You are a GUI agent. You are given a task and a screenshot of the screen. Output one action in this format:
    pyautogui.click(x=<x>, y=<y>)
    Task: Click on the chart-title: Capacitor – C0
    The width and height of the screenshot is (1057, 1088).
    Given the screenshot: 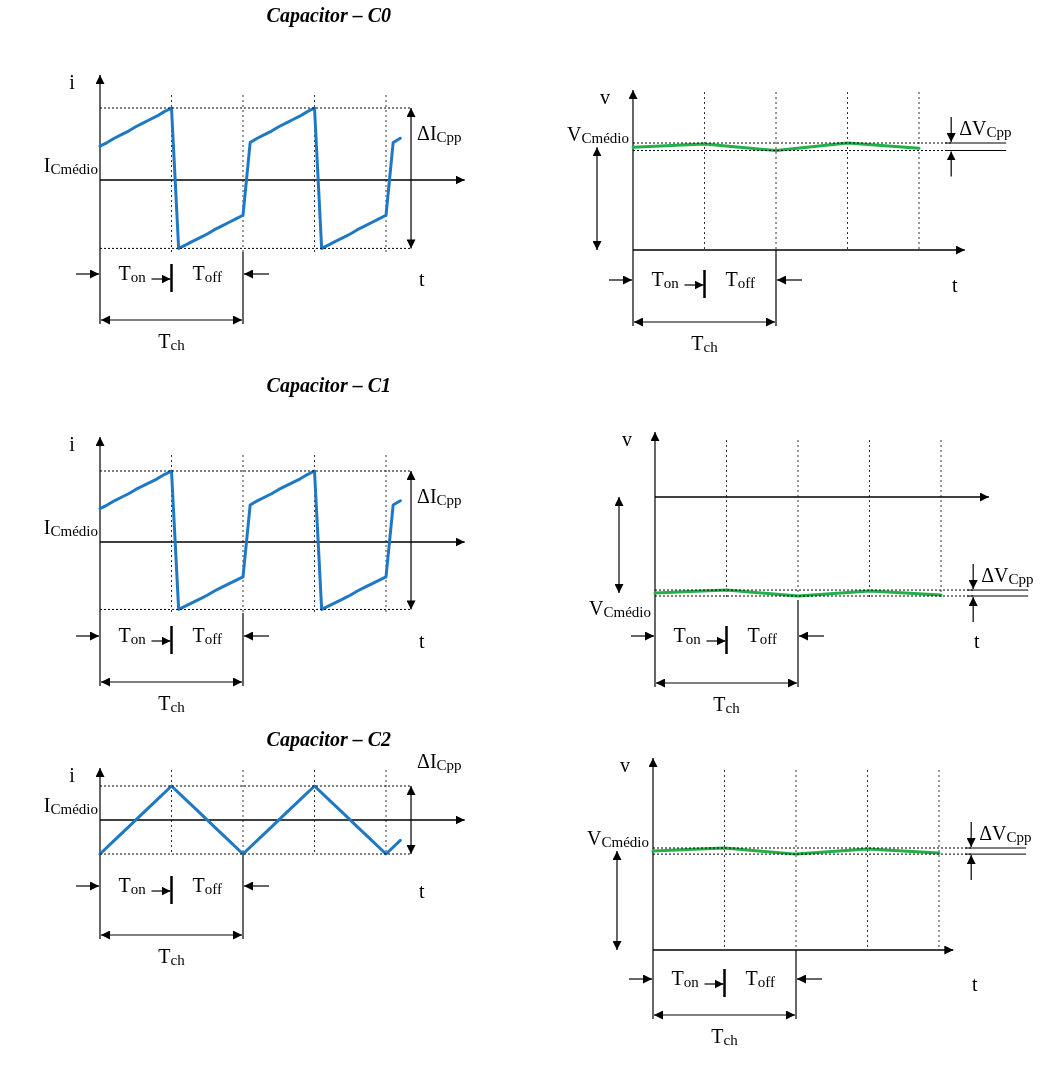 What is the action you would take?
    pyautogui.click(x=329, y=15)
    